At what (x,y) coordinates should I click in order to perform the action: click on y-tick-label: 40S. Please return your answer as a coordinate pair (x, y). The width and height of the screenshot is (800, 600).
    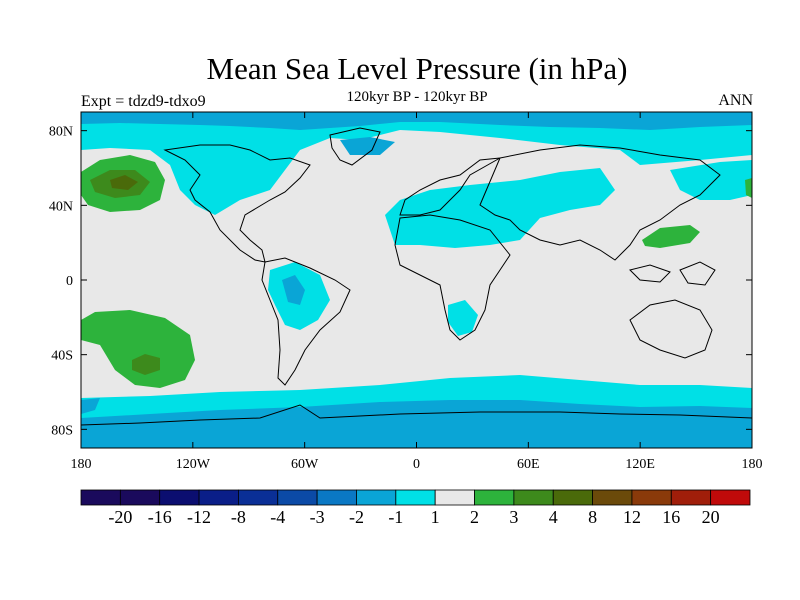
    Looking at the image, I should click on (62, 356).